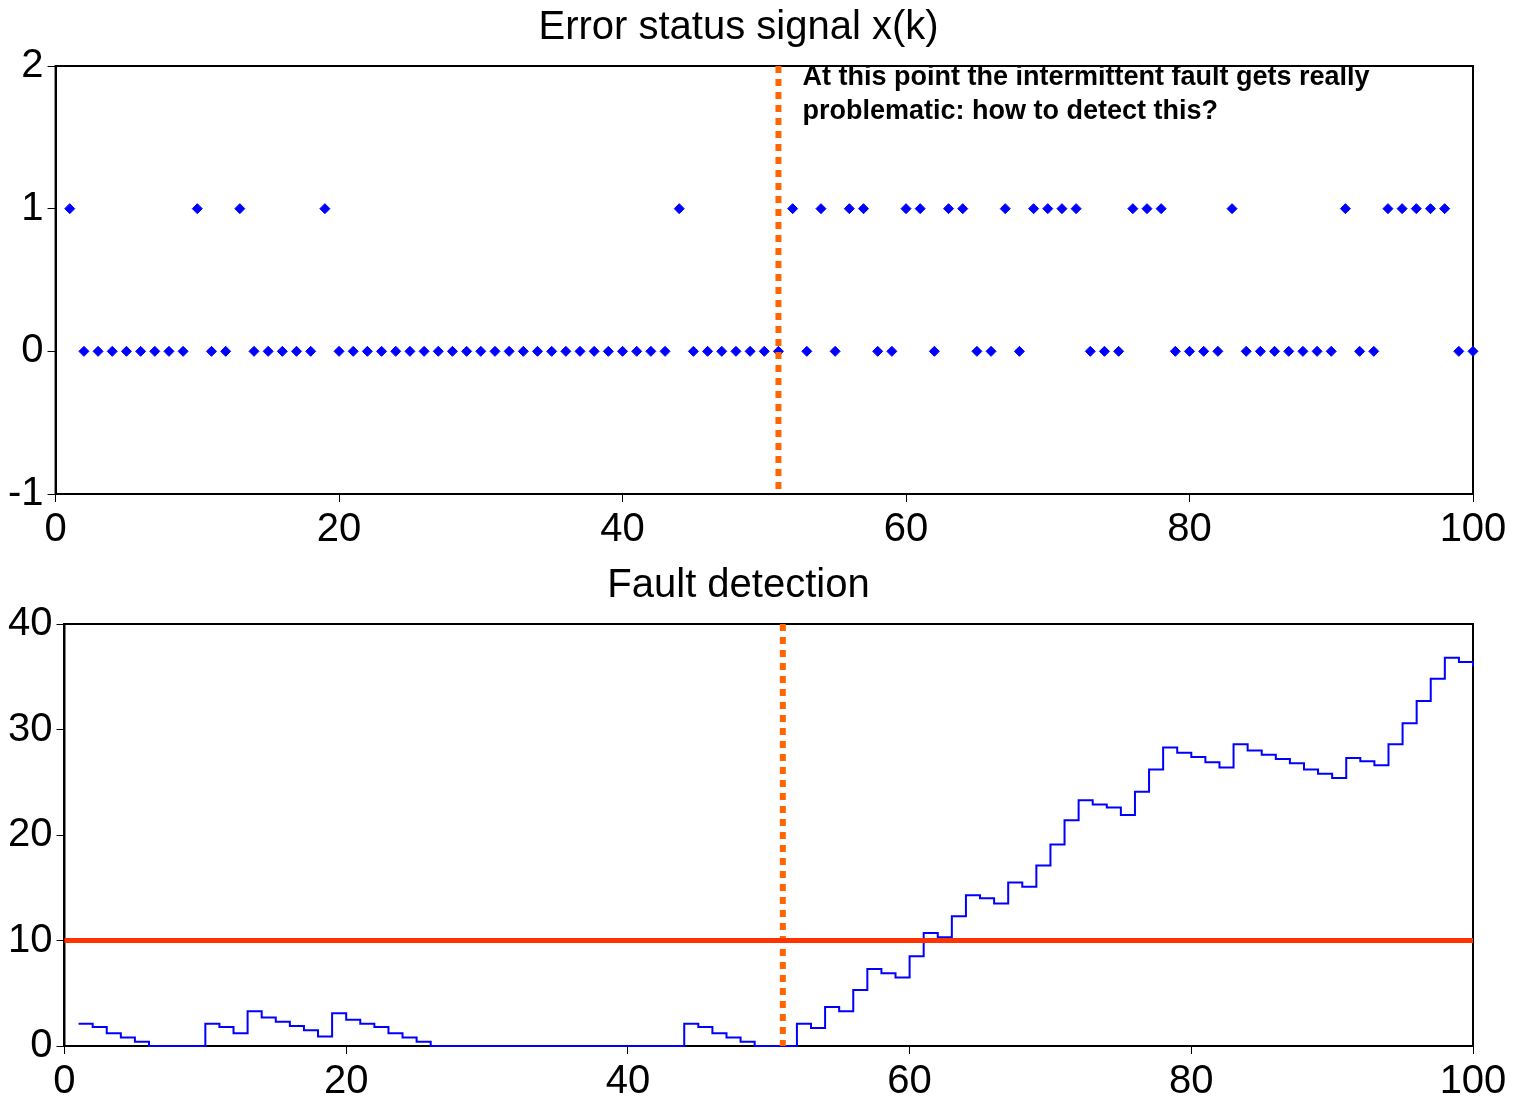 The height and width of the screenshot is (1110, 1517). I want to click on y-tick-label: 20, so click(30, 832).